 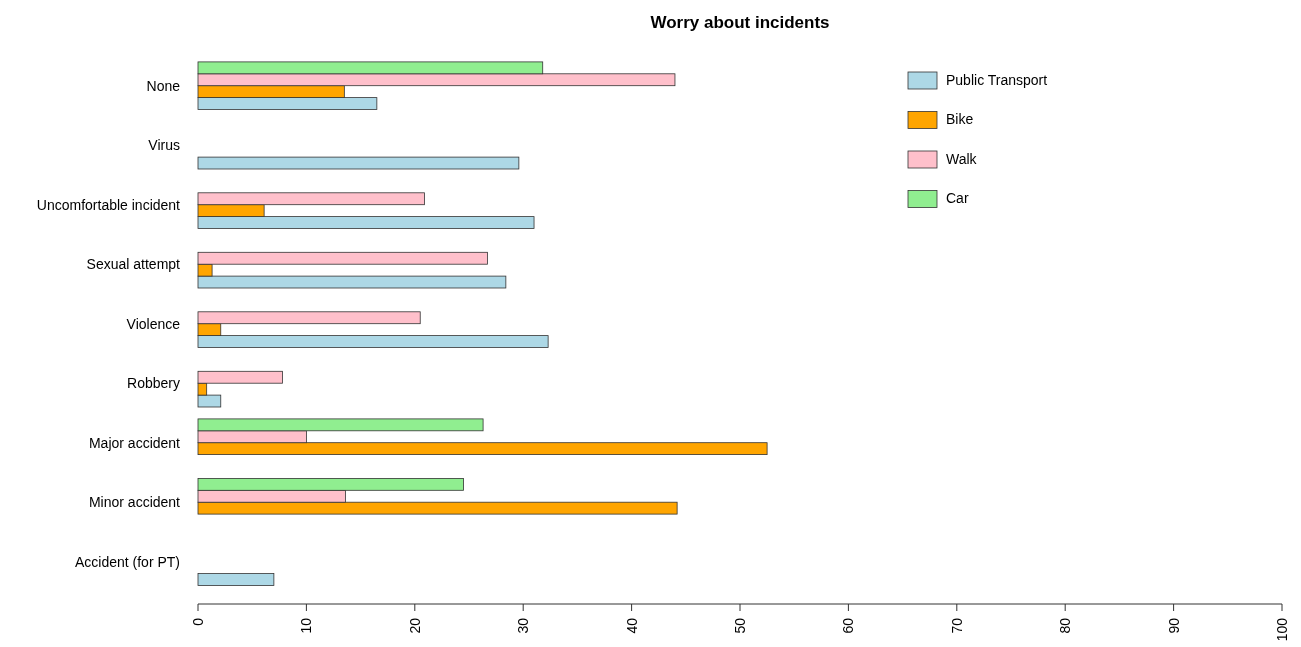 What do you see at coordinates (1173, 625) in the screenshot?
I see `x-tick-label: 90` at bounding box center [1173, 625].